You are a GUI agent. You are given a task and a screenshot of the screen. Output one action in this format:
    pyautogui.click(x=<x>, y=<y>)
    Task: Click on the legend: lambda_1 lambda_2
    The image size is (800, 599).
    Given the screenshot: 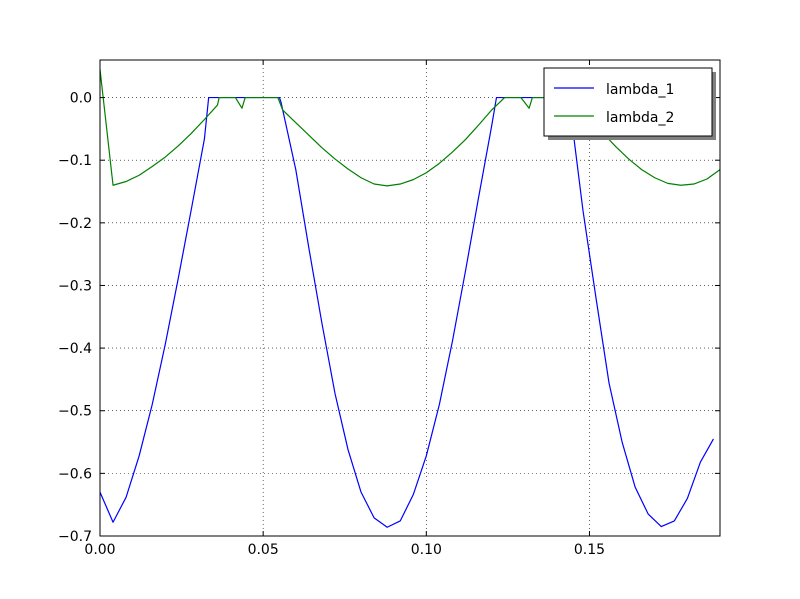 What is the action you would take?
    pyautogui.click(x=629, y=103)
    